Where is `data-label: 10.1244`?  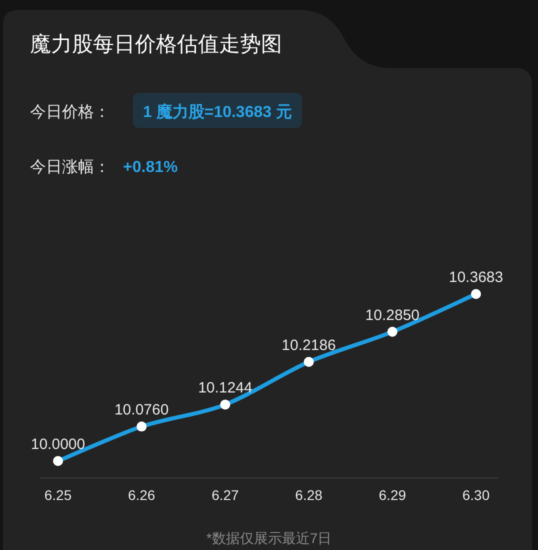 data-label: 10.1244 is located at coordinates (225, 388).